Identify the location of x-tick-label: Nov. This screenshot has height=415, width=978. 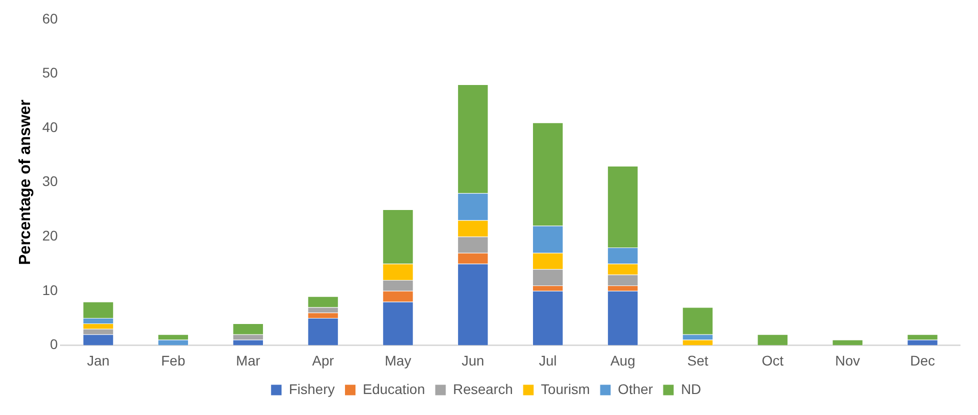
(847, 360).